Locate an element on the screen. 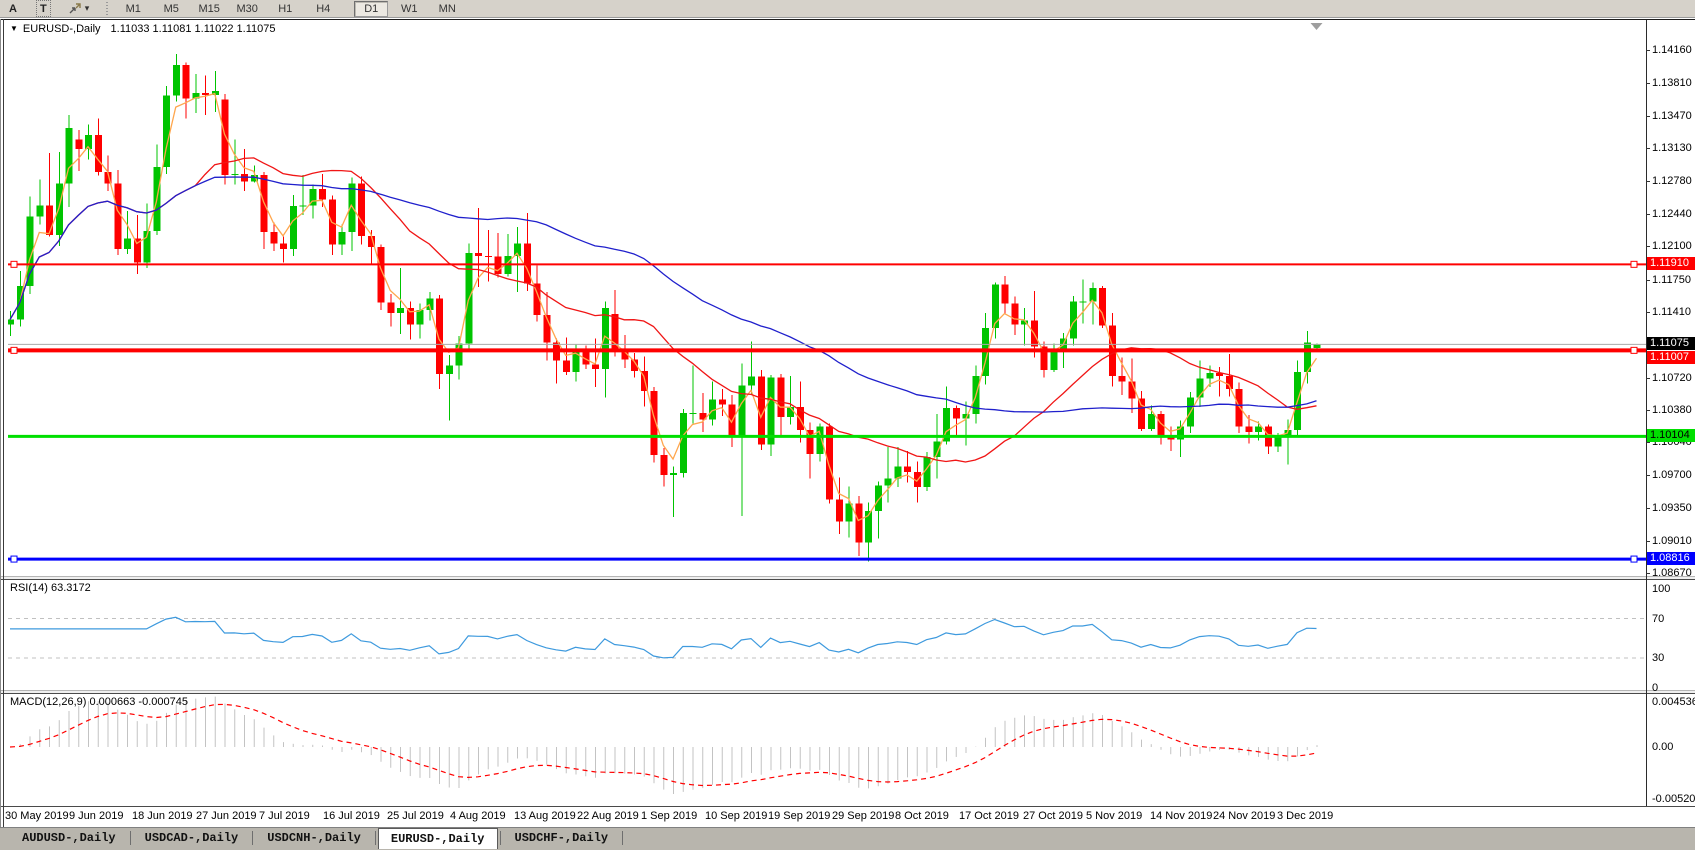 Image resolution: width=1695 pixels, height=850 pixels. hline-price-badge: 1.11007 is located at coordinates (1671, 357).